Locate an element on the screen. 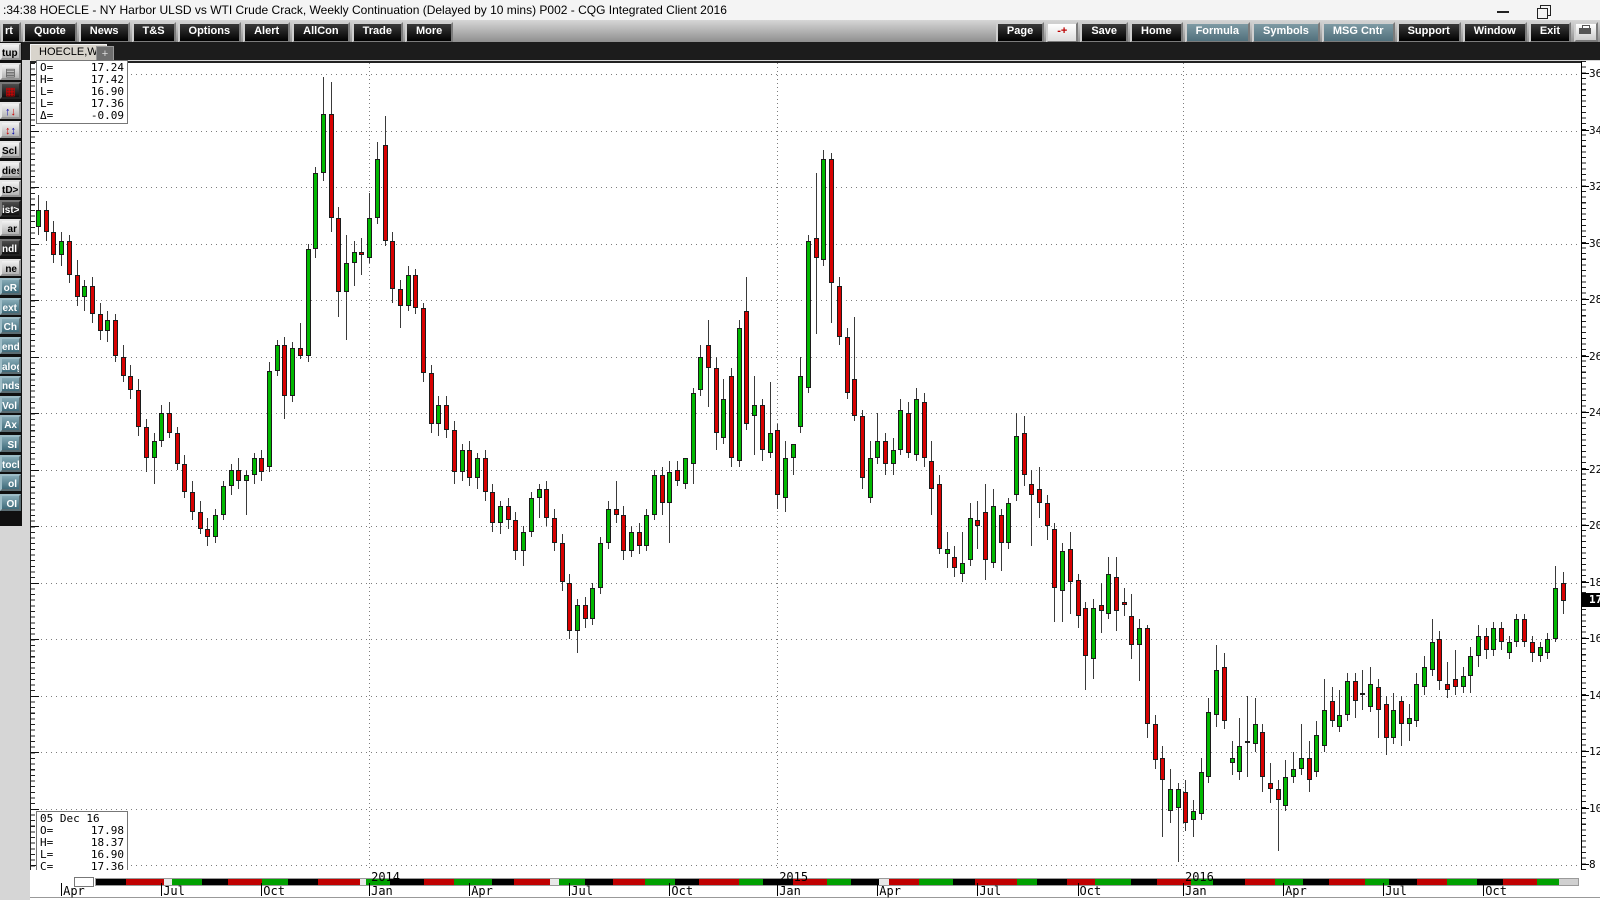 This screenshot has height=900, width=1600. zoom-out-arrows-icon: ↕↕ is located at coordinates (10, 130).